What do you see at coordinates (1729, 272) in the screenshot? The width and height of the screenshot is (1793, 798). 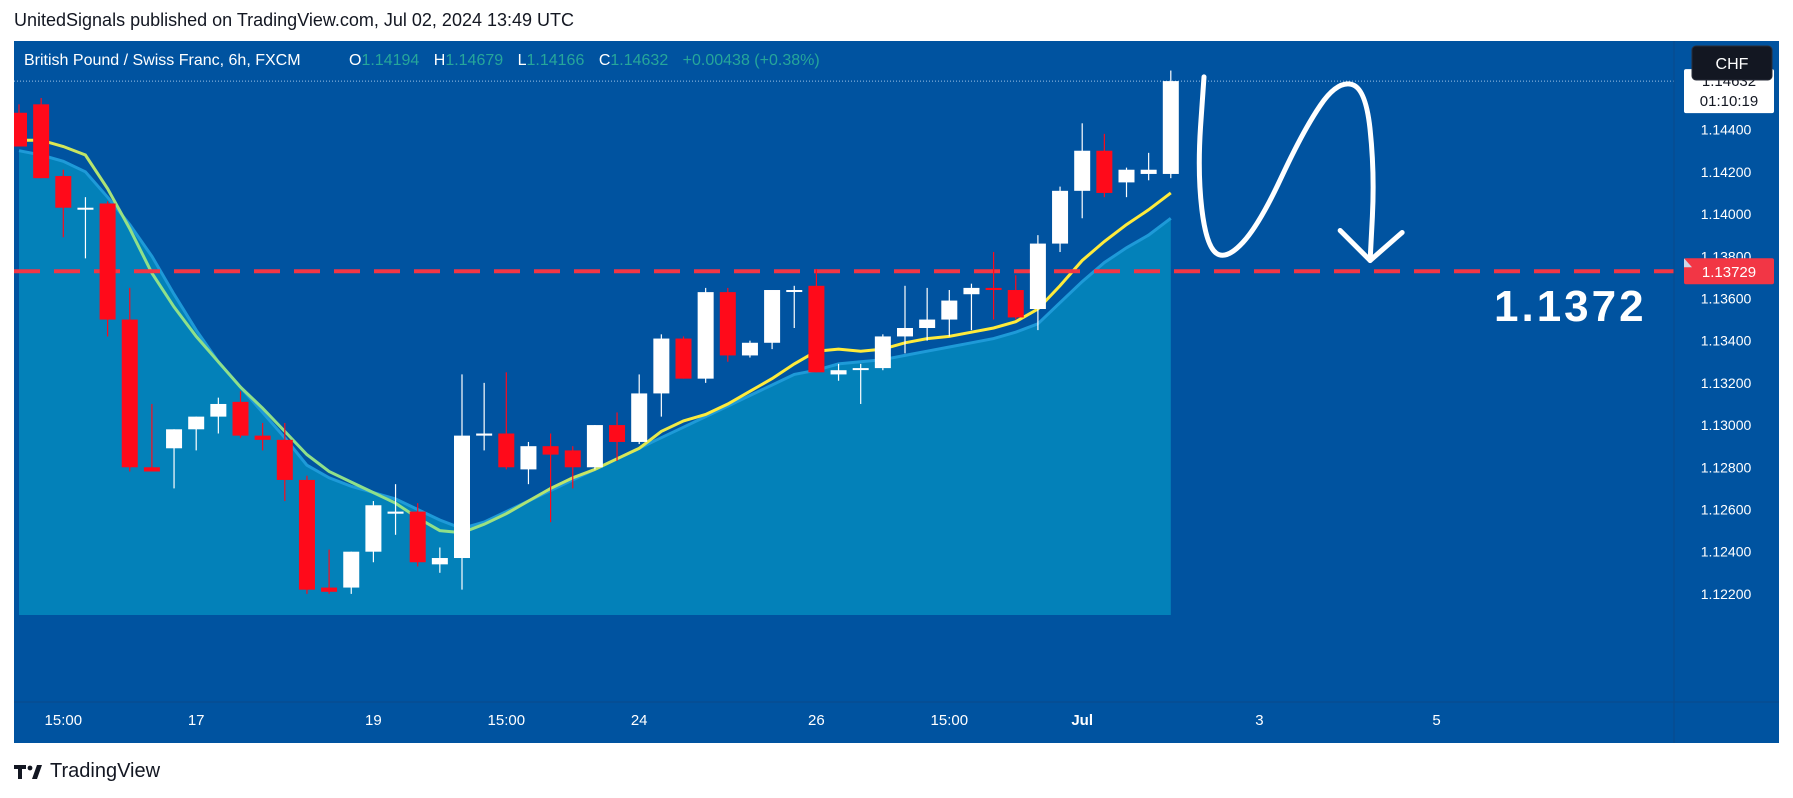 I see `level-price-label: 1.13729` at bounding box center [1729, 272].